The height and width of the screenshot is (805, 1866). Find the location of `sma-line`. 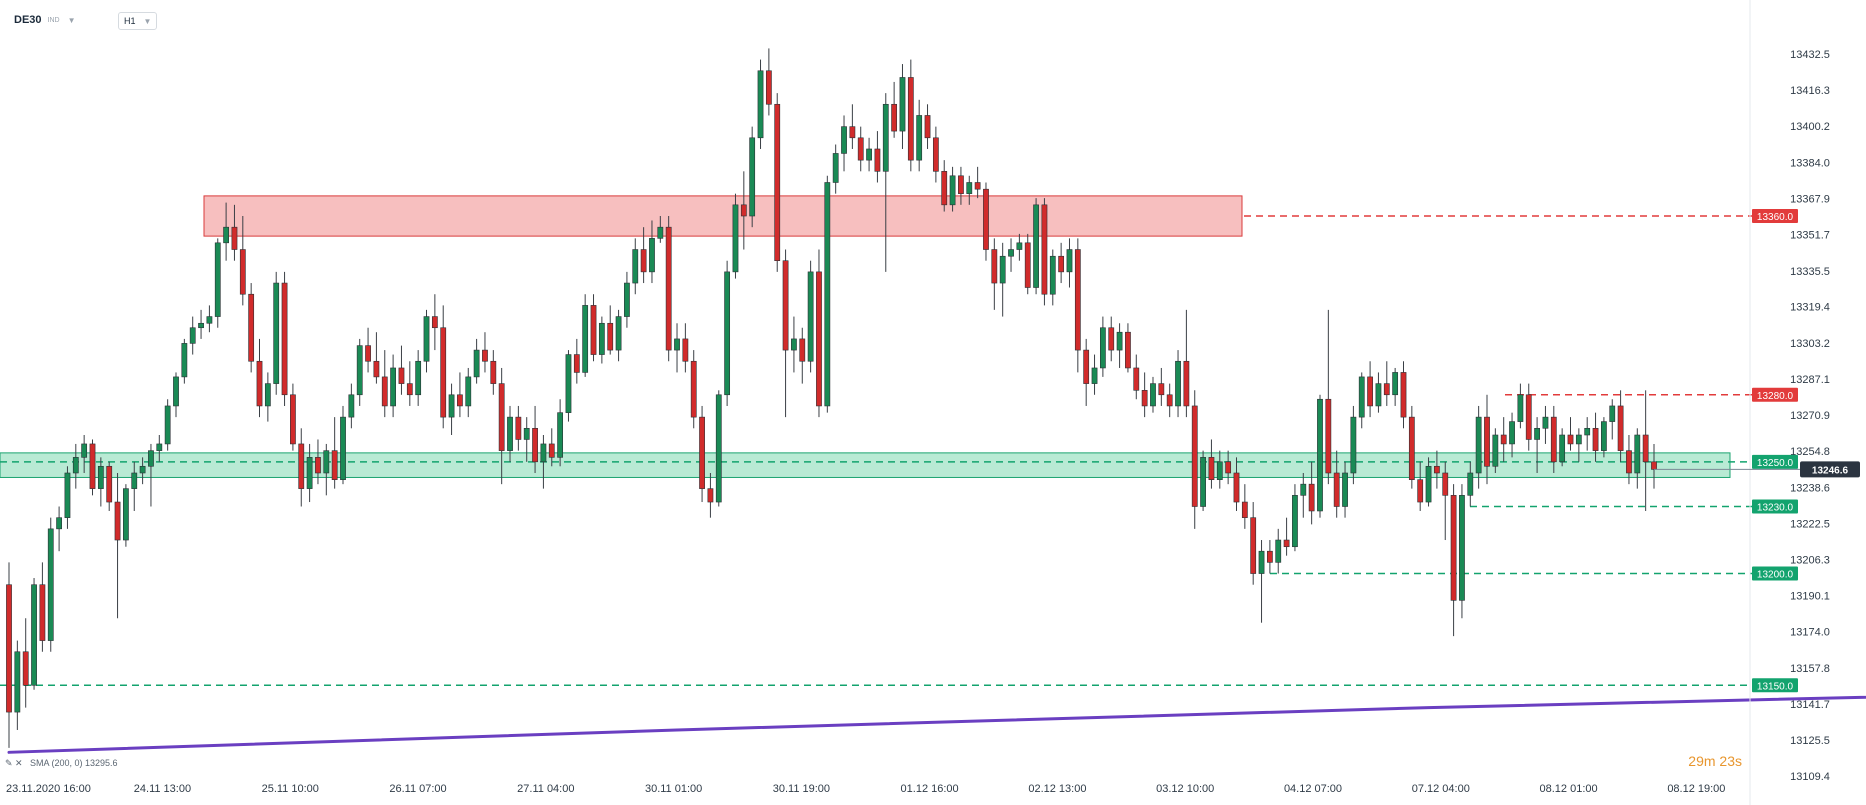

sma-line is located at coordinates (936, 724).